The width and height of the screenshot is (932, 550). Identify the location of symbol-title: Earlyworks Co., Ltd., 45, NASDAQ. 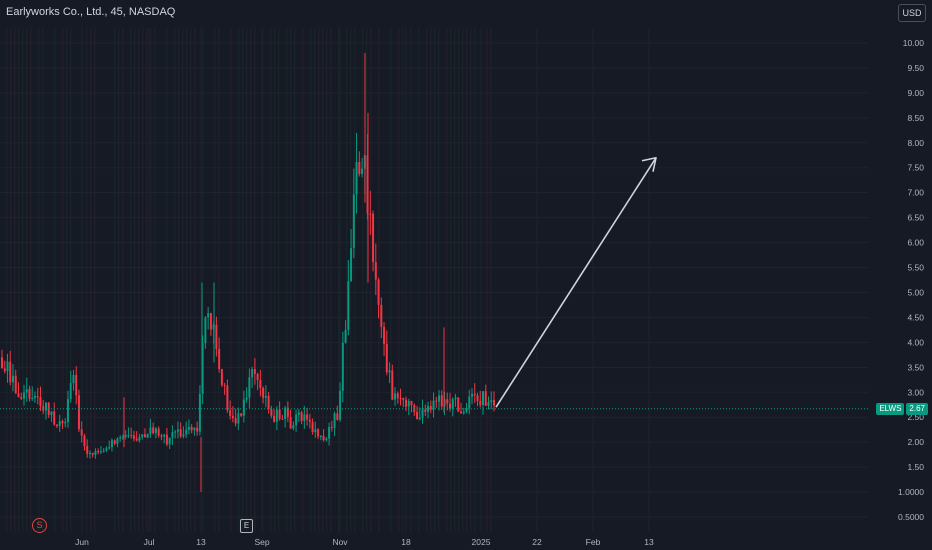
(91, 12).